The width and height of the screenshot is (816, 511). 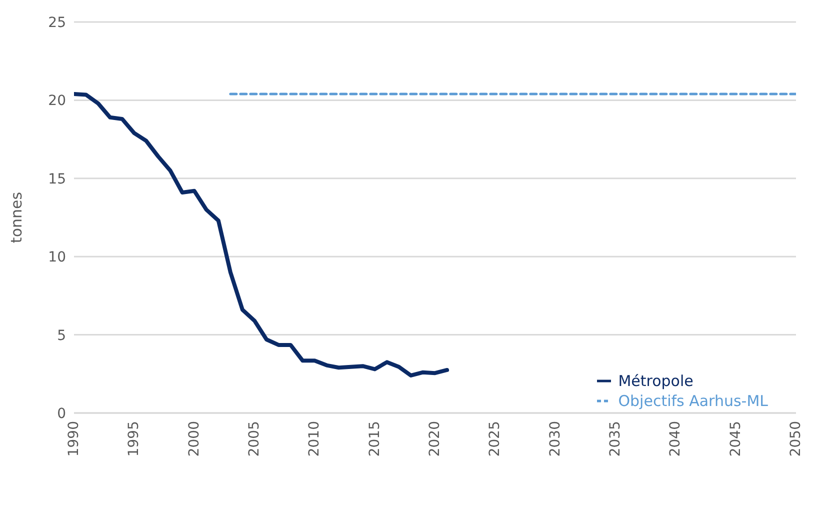 I want to click on x-tick-label: 2015, so click(x=374, y=439).